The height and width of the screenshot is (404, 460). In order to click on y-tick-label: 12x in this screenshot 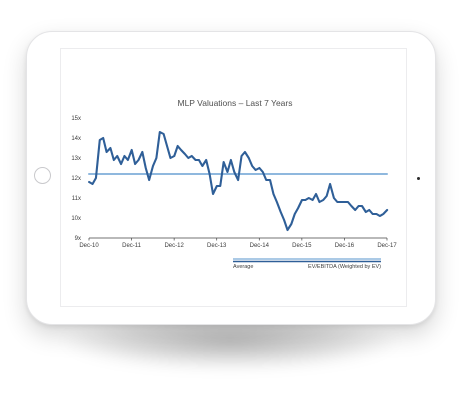, I will do `click(76, 179)`.